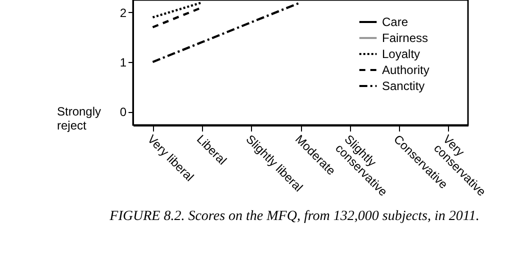  Describe the element at coordinates (403, 86) in the screenshot. I see `legend-label: Sanctity` at that location.